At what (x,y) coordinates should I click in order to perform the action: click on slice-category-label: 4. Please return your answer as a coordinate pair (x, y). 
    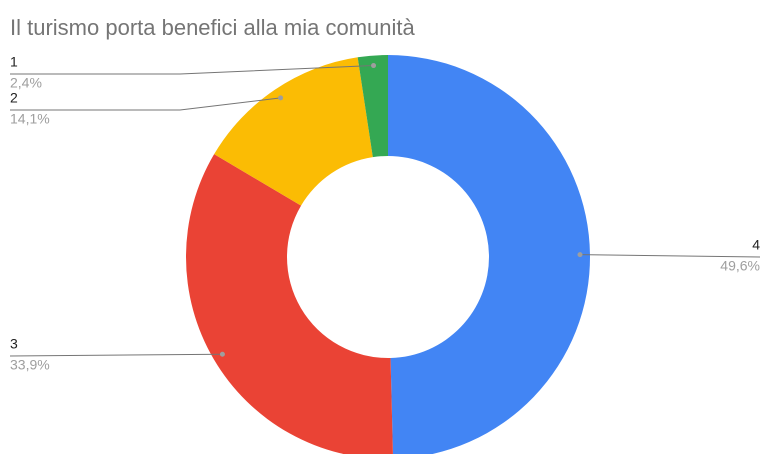
    Looking at the image, I should click on (756, 245).